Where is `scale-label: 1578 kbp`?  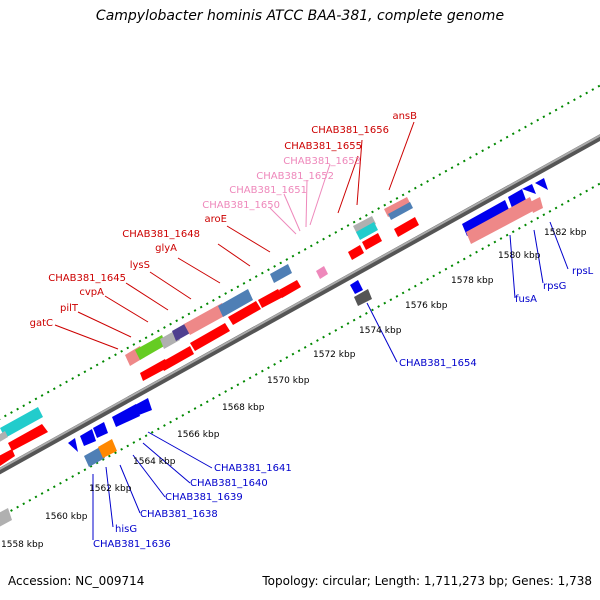 scale-label: 1578 kbp is located at coordinates (472, 281).